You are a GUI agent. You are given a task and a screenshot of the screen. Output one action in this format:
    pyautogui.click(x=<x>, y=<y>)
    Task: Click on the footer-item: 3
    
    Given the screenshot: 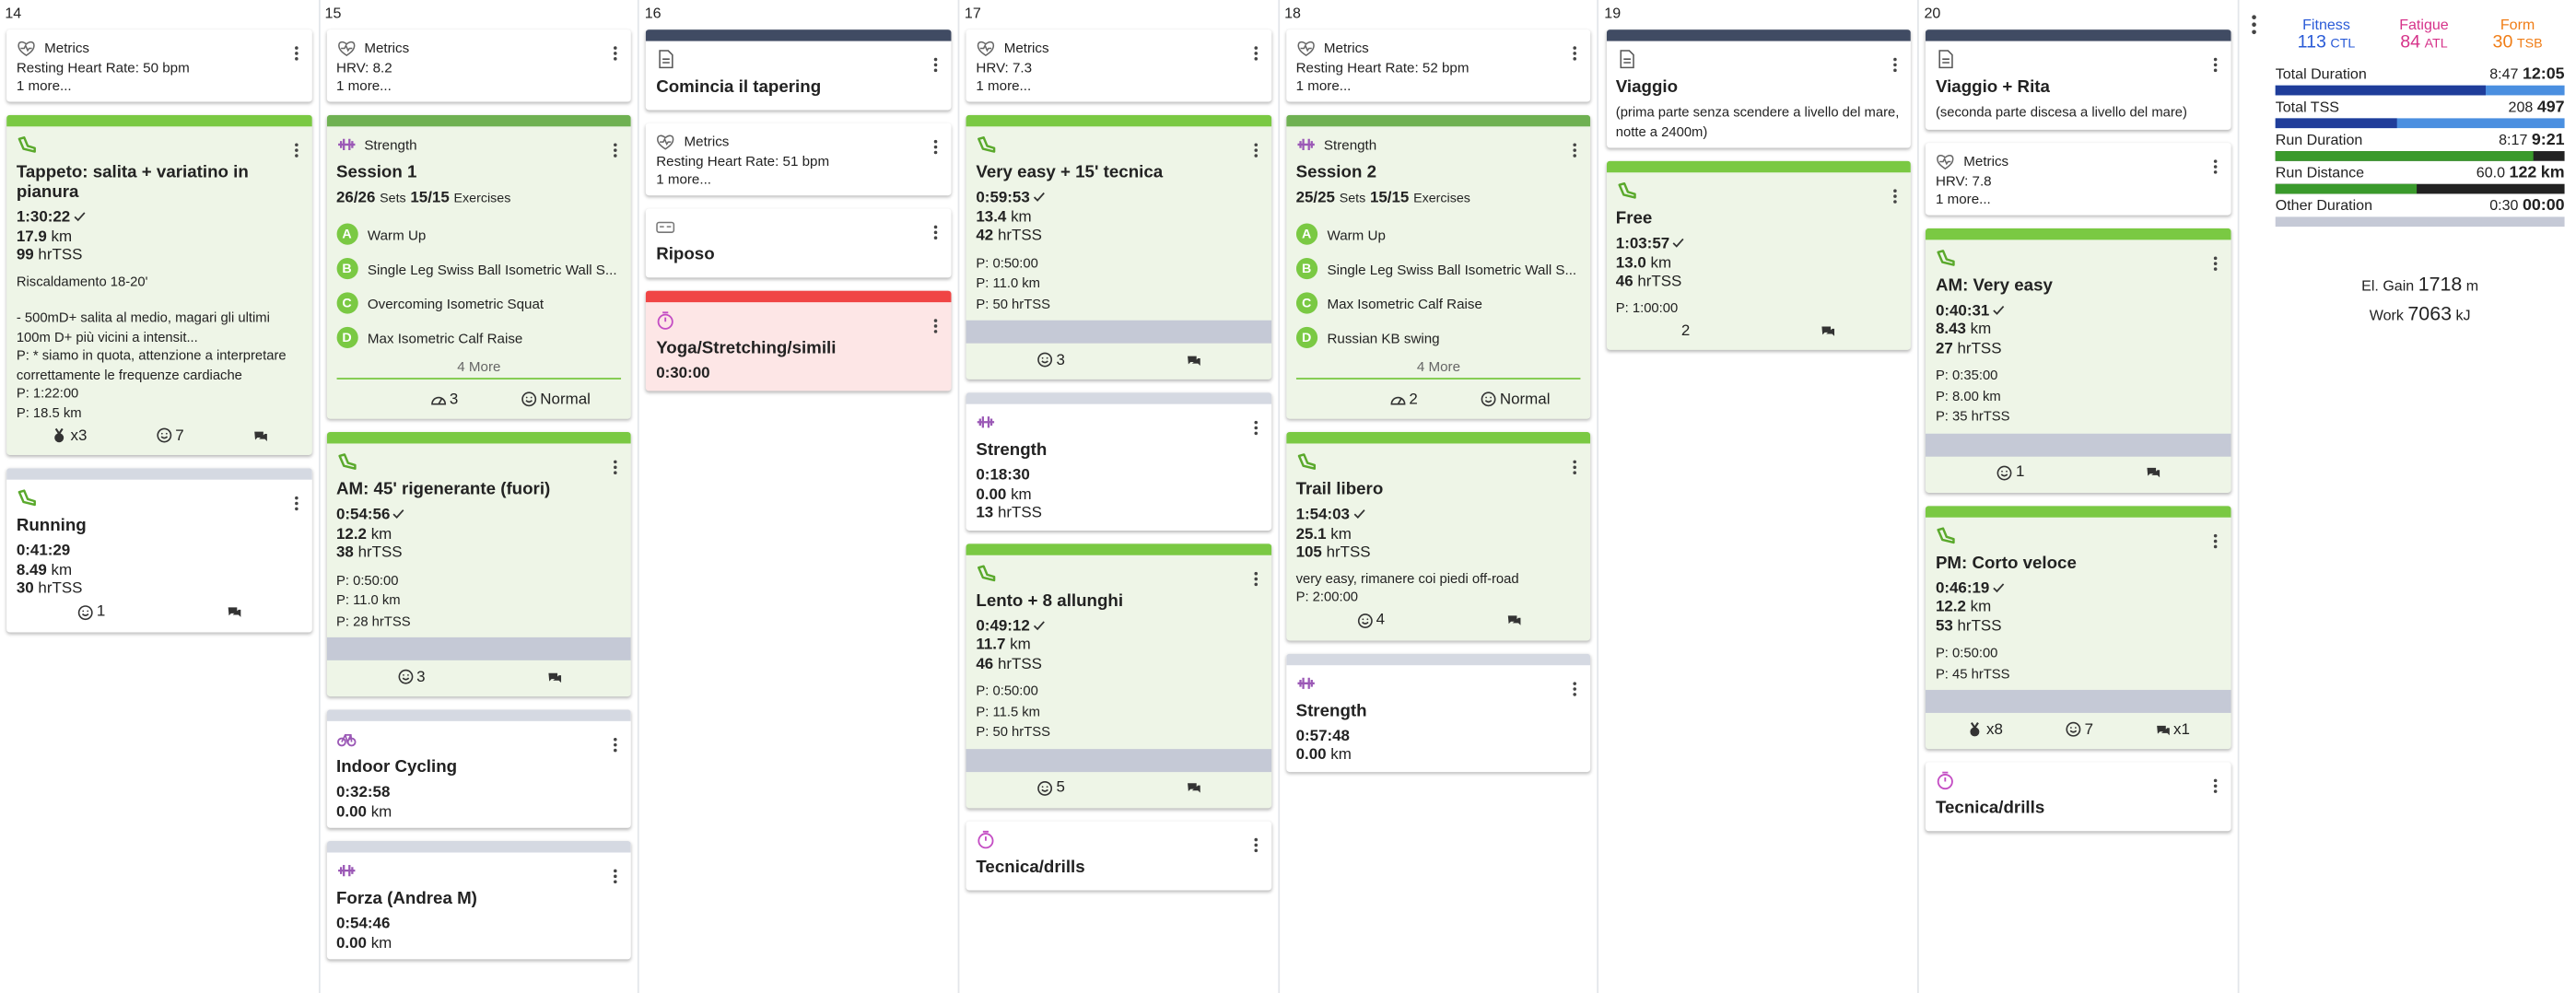 What is the action you would take?
    pyautogui.click(x=1050, y=359)
    